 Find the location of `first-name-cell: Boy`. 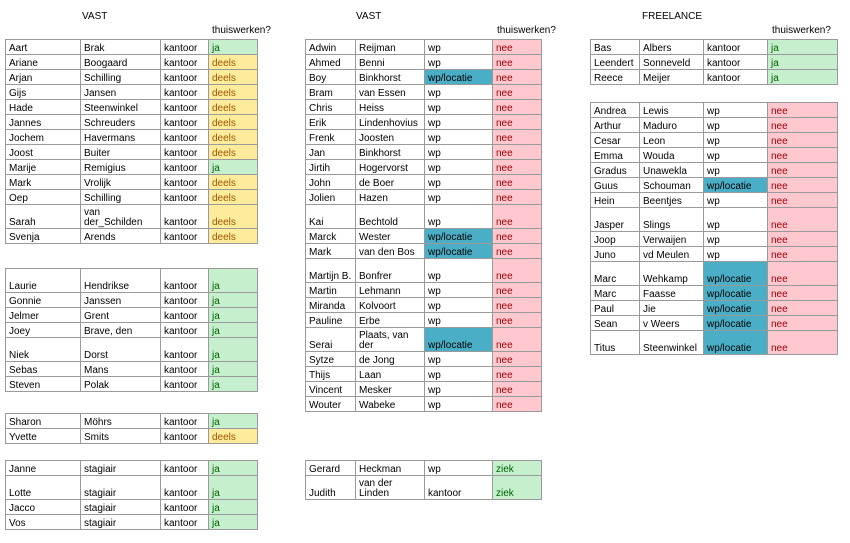

first-name-cell: Boy is located at coordinates (330, 77).